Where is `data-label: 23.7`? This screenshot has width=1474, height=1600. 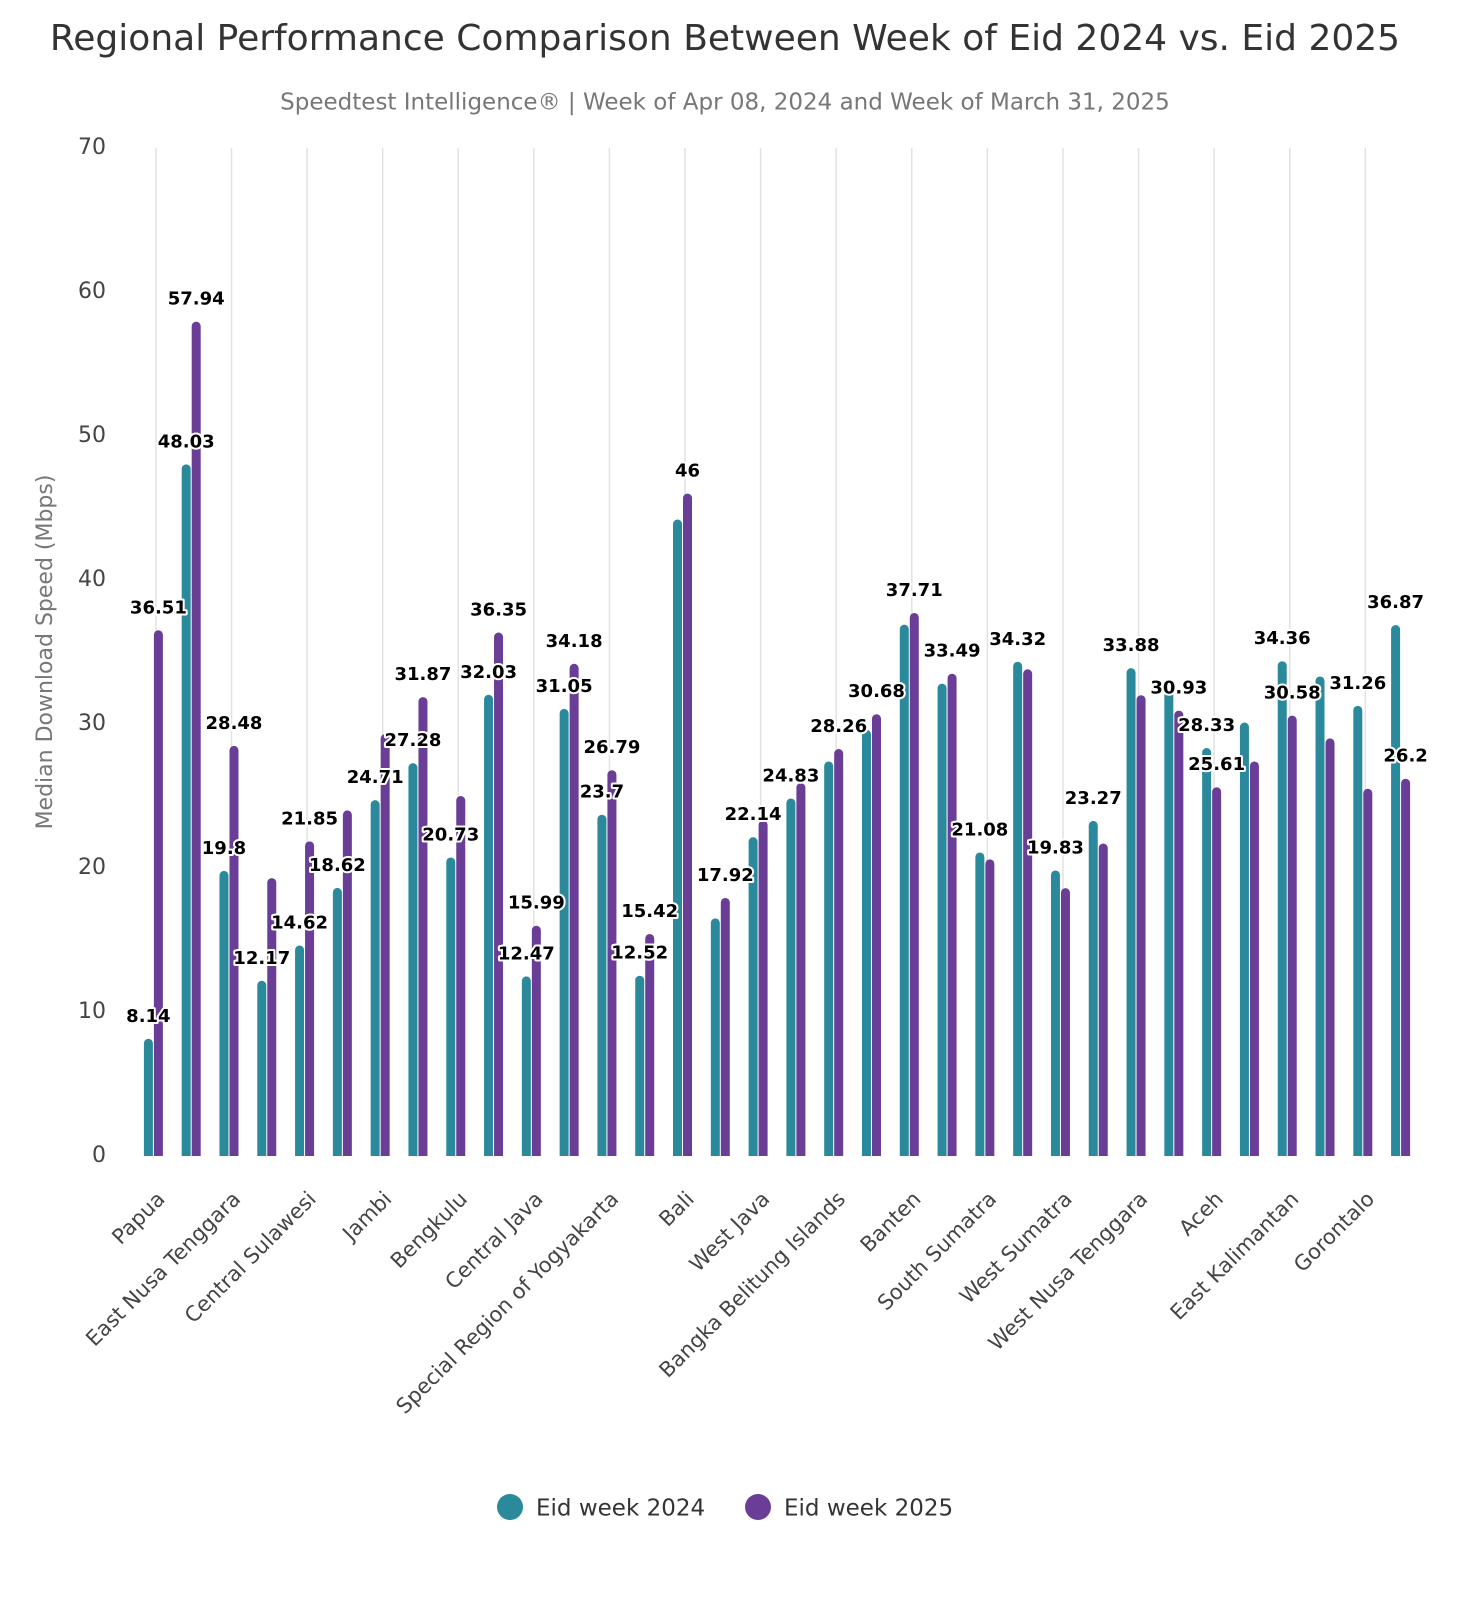 data-label: 23.7 is located at coordinates (602, 792).